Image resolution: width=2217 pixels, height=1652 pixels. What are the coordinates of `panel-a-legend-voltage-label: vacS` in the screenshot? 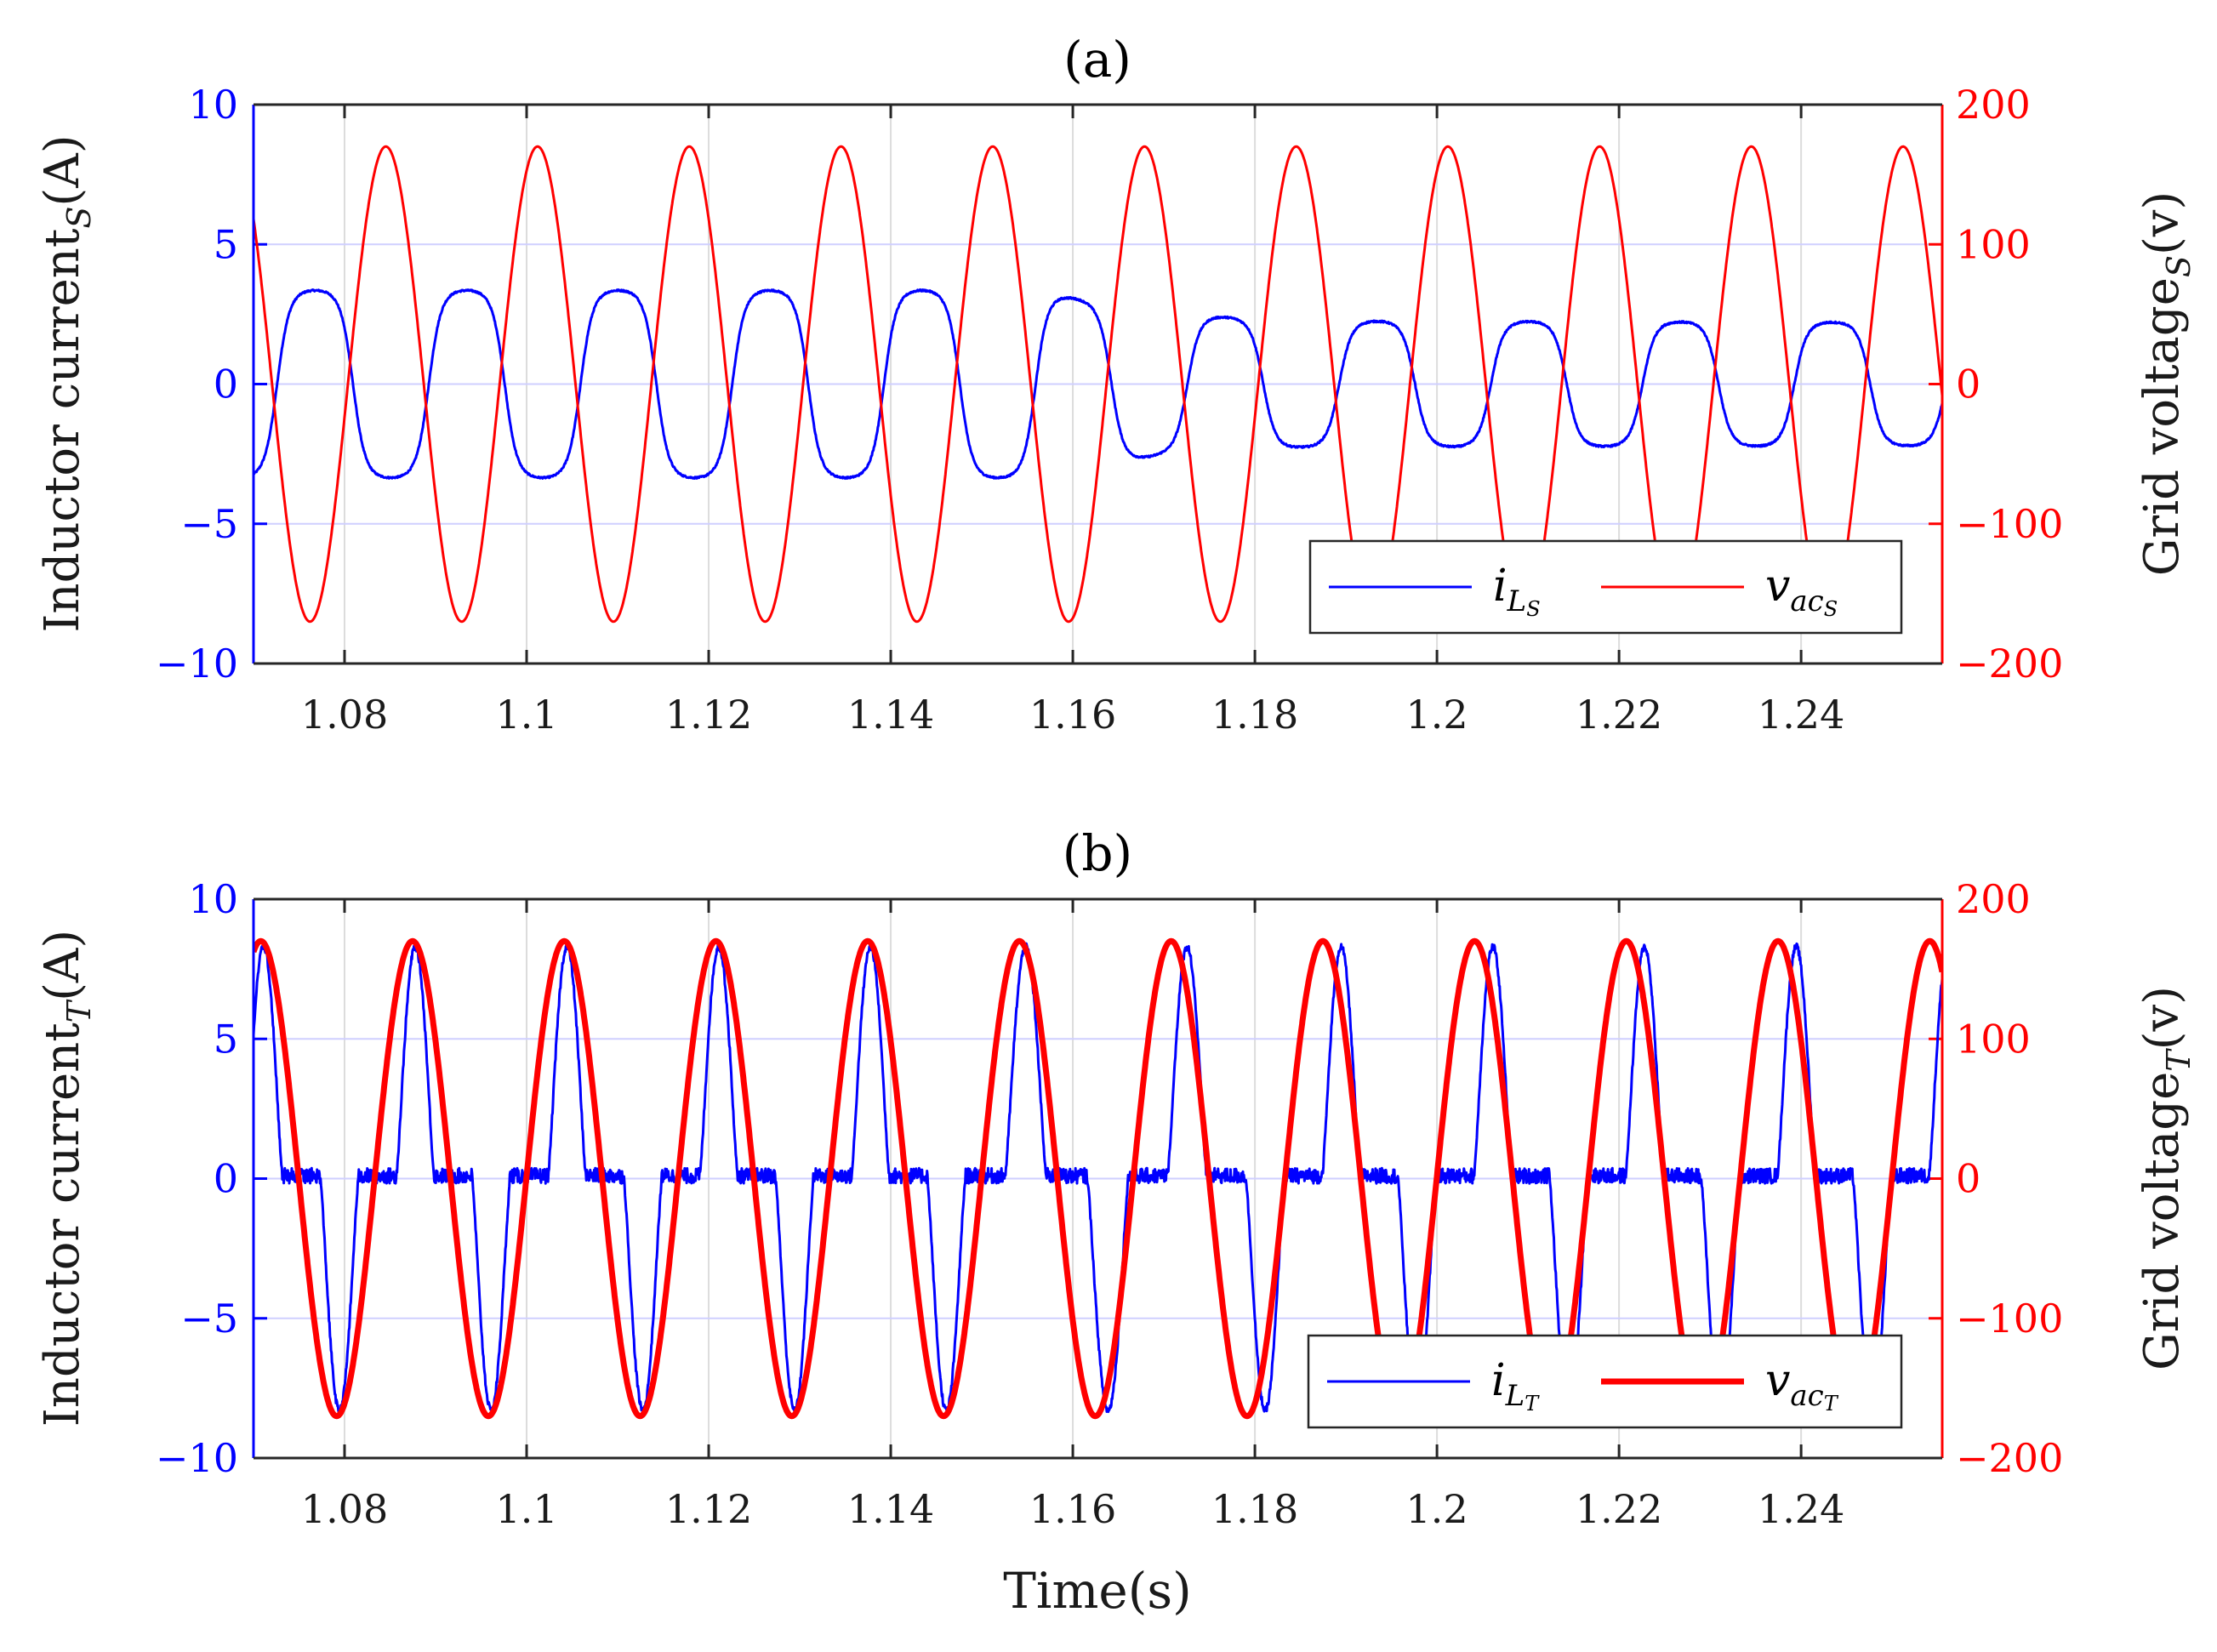 It's located at (1801, 591).